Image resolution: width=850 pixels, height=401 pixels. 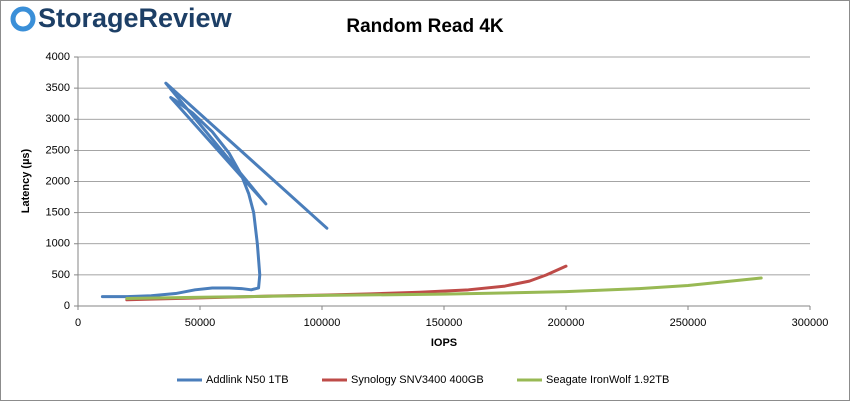 What do you see at coordinates (810, 323) in the screenshot?
I see `x-tick-label: 300000` at bounding box center [810, 323].